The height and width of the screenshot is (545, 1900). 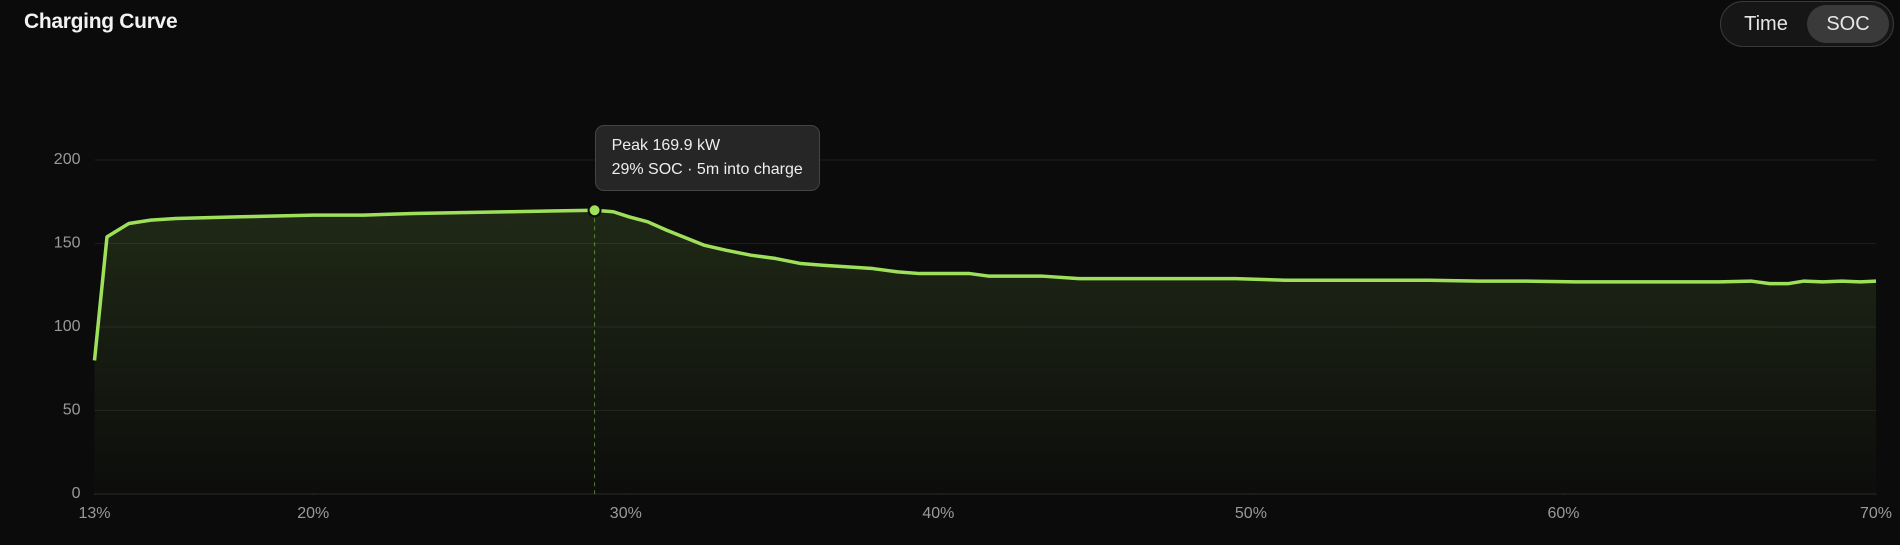 What do you see at coordinates (67, 243) in the screenshot?
I see `y-tick-label: 150` at bounding box center [67, 243].